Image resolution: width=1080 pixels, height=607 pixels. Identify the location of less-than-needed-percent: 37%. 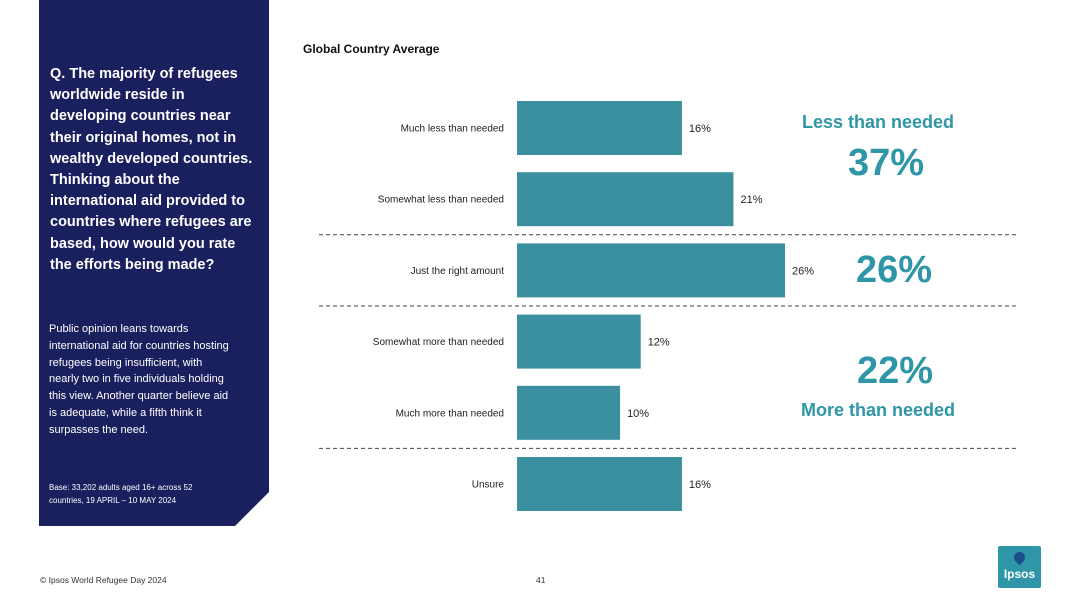
(886, 163).